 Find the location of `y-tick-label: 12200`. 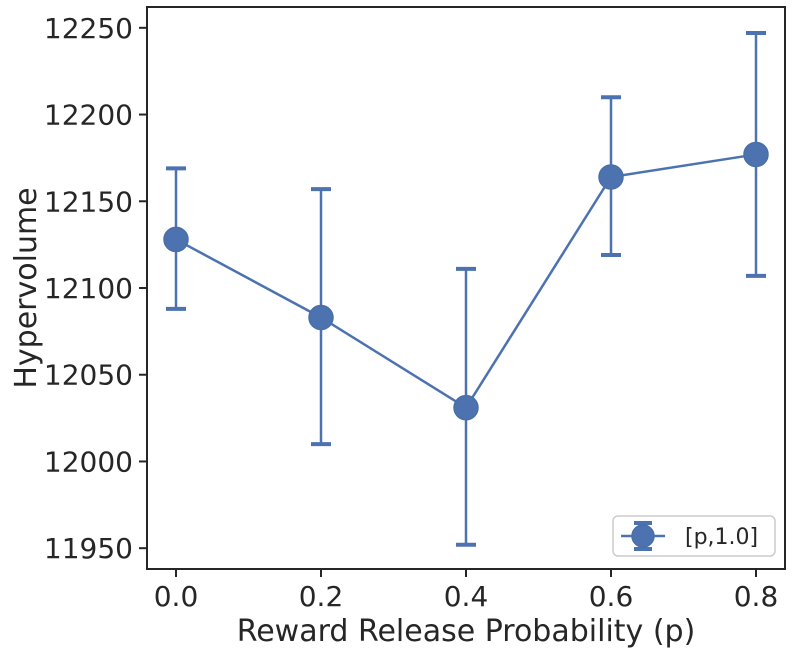

y-tick-label: 12200 is located at coordinates (88, 115).